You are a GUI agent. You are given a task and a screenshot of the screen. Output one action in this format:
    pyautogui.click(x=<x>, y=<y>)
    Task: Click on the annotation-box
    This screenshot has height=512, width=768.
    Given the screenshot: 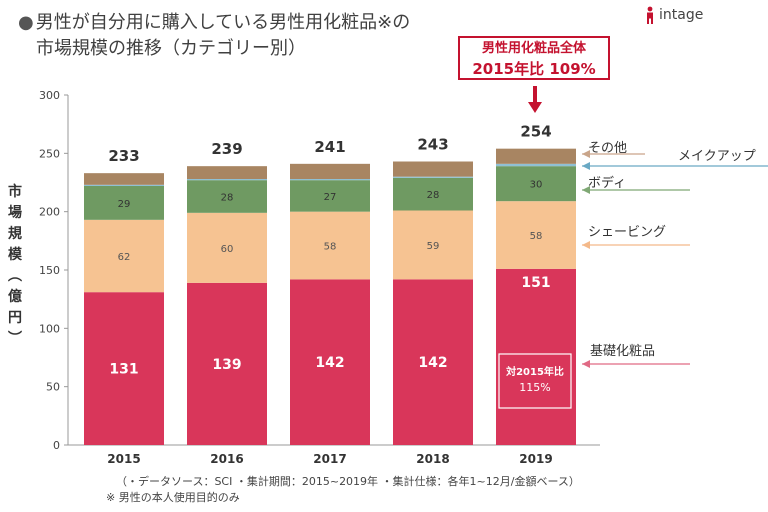 What is the action you would take?
    pyautogui.click(x=535, y=381)
    